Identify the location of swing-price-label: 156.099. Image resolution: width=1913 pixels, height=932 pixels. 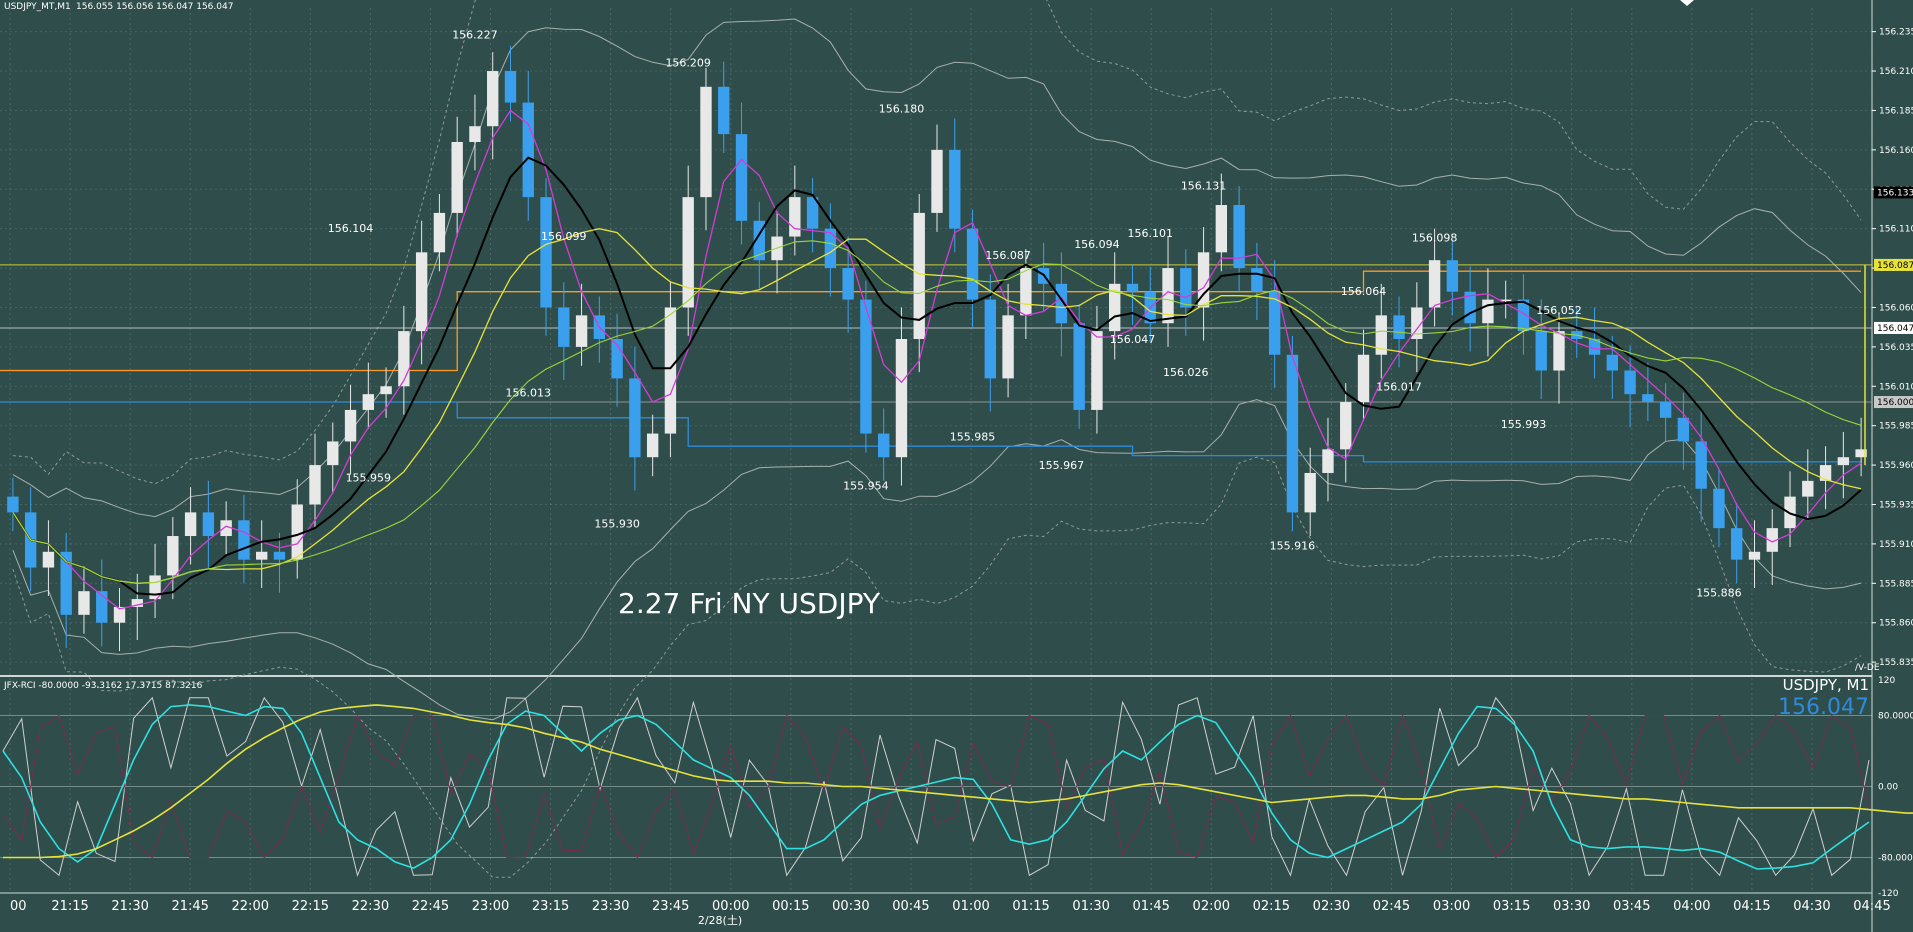
(564, 236).